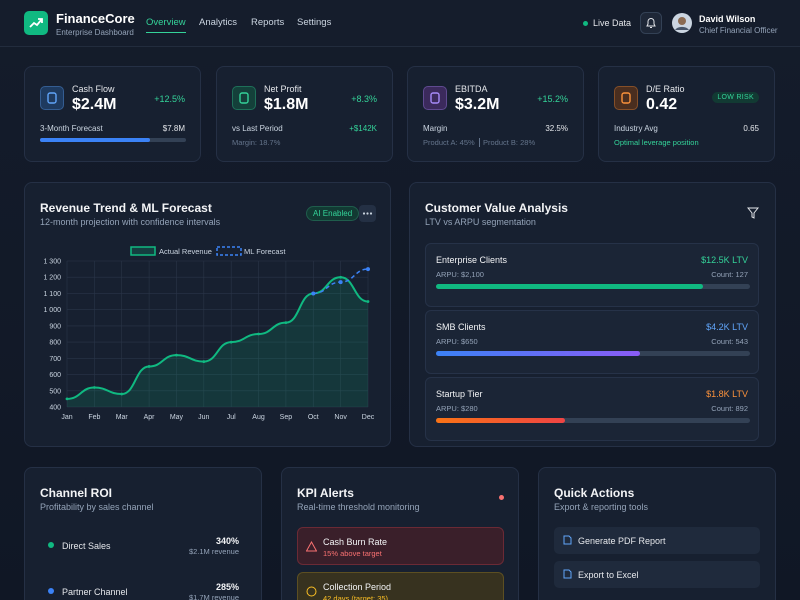  Describe the element at coordinates (612, 23) in the screenshot. I see `live-status: Live Data` at that location.